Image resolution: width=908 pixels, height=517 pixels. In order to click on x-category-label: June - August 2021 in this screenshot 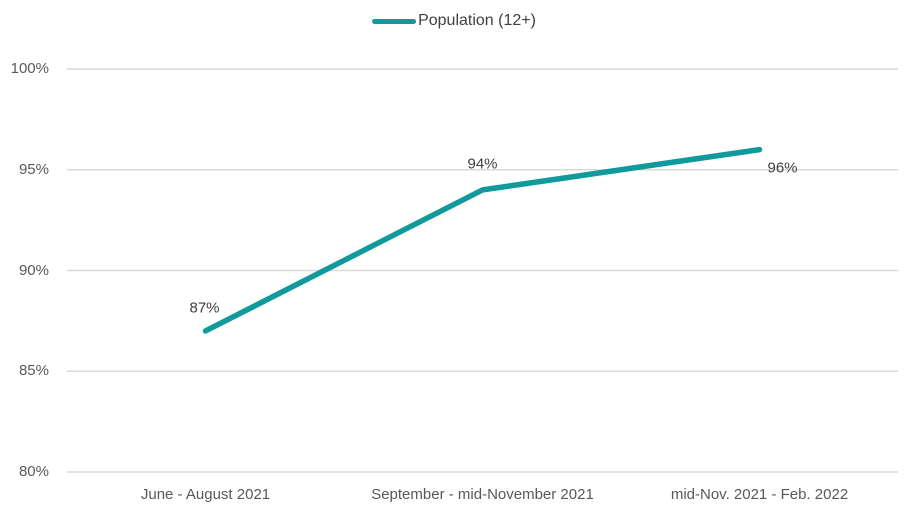, I will do `click(205, 494)`.